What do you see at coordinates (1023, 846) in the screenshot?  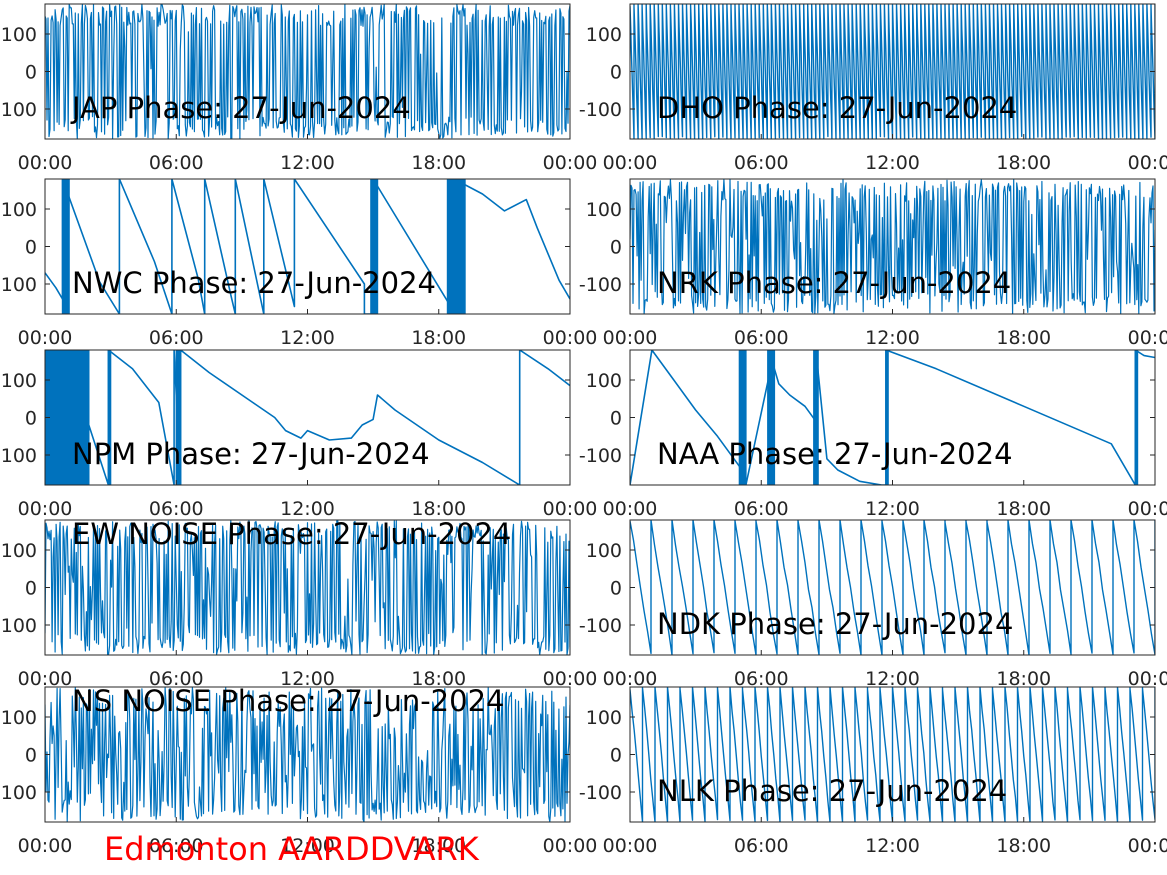 I see `x-tick-label-nlk: 18:00` at bounding box center [1023, 846].